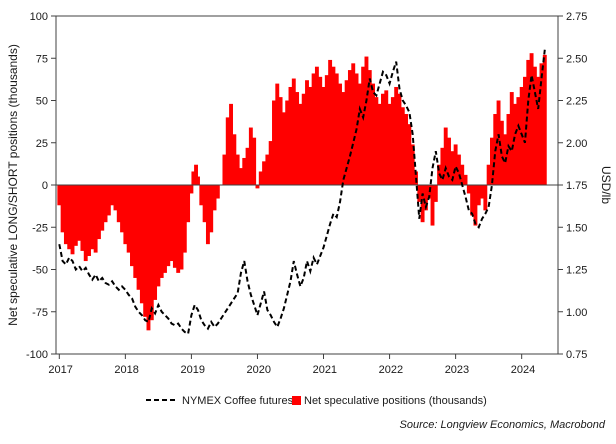 The width and height of the screenshot is (616, 444). I want to click on x-tick-label: 2022, so click(391, 370).